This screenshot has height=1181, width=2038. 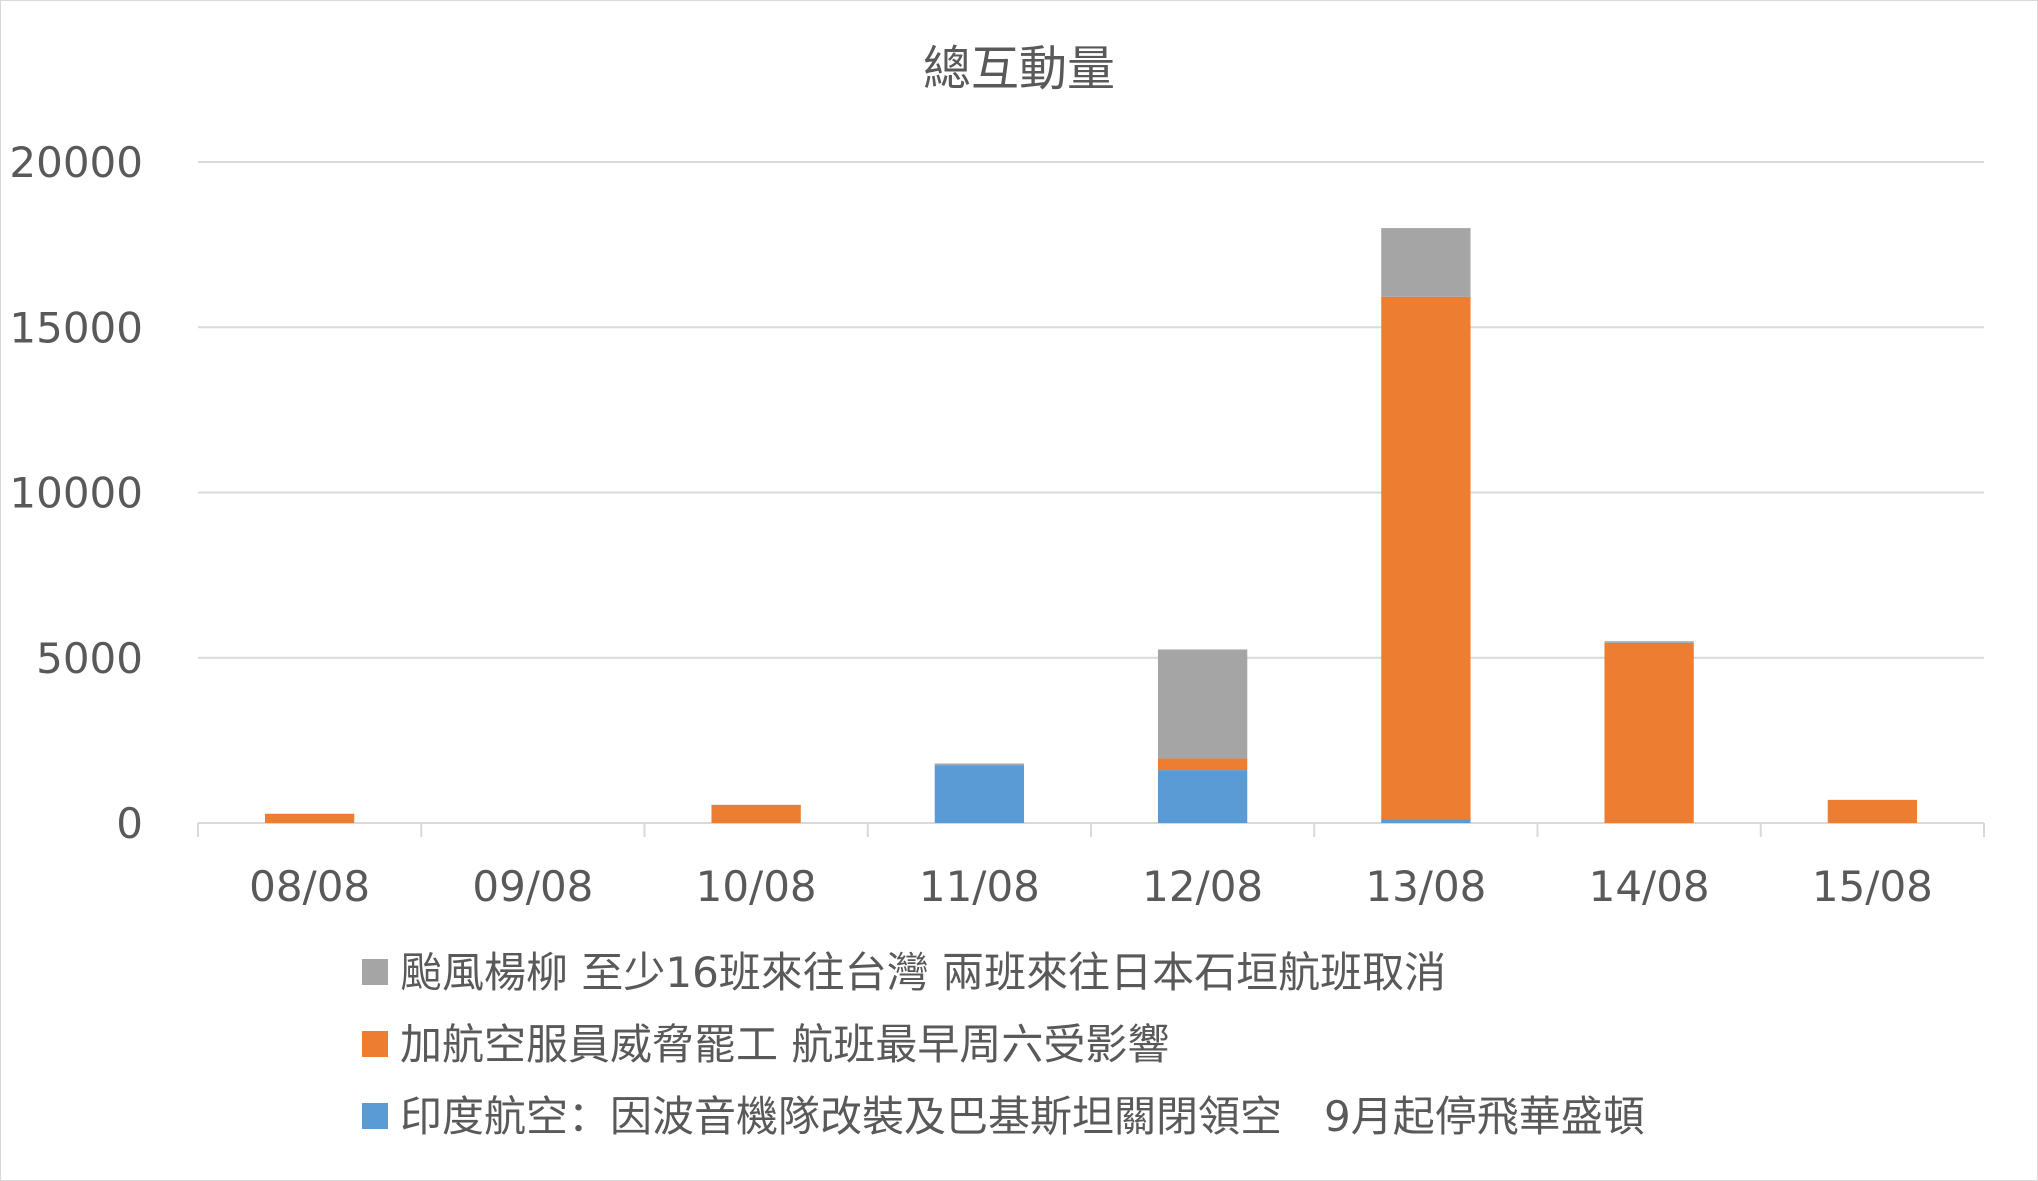 I want to click on x-tick-label-13/08: 13/08, so click(x=1425, y=886).